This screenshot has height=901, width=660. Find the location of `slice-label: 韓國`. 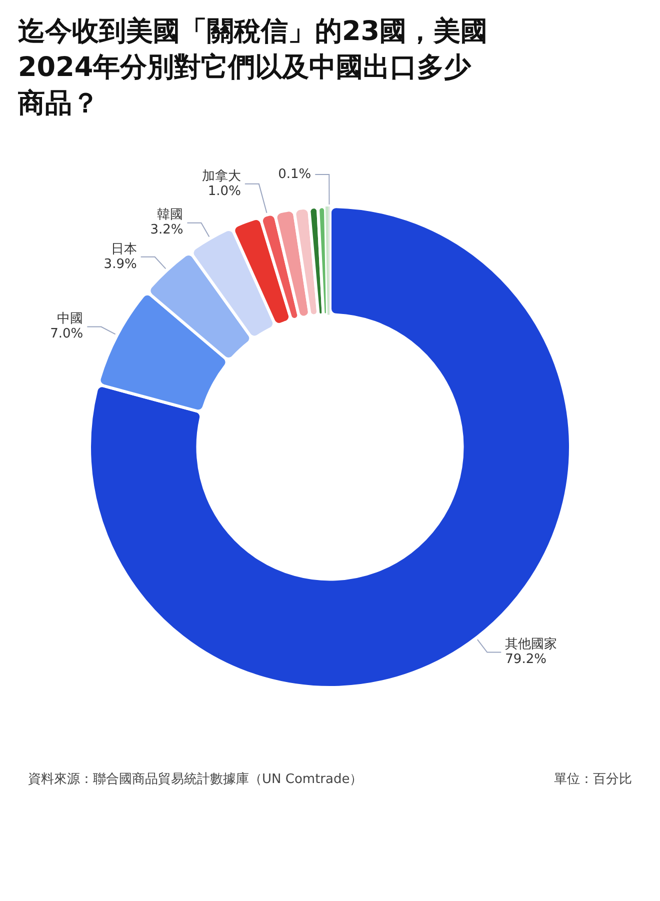

slice-label: 韓國 is located at coordinates (170, 215).